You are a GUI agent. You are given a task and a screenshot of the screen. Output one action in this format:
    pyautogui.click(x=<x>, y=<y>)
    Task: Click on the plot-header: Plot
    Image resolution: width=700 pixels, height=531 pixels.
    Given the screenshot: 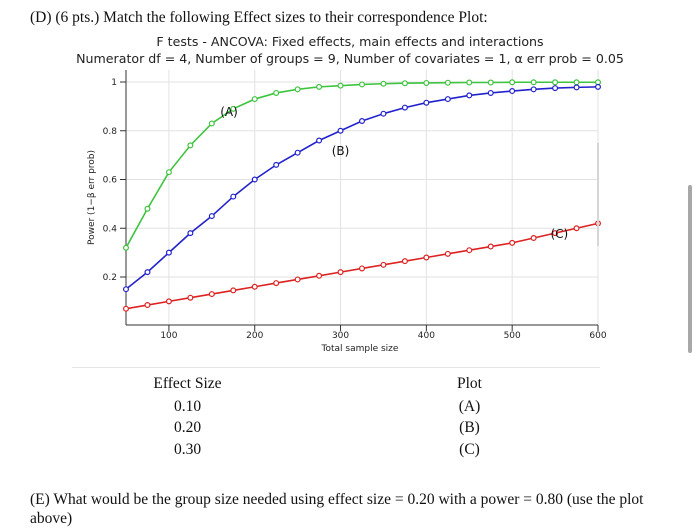 What is the action you would take?
    pyautogui.click(x=469, y=383)
    